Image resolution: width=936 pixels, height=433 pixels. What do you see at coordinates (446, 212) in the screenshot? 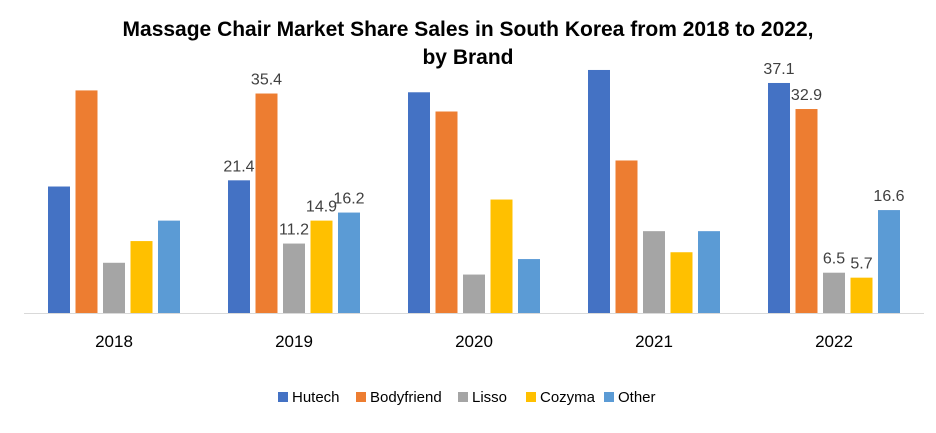
I see `bar-bodyfriend-2020` at bounding box center [446, 212].